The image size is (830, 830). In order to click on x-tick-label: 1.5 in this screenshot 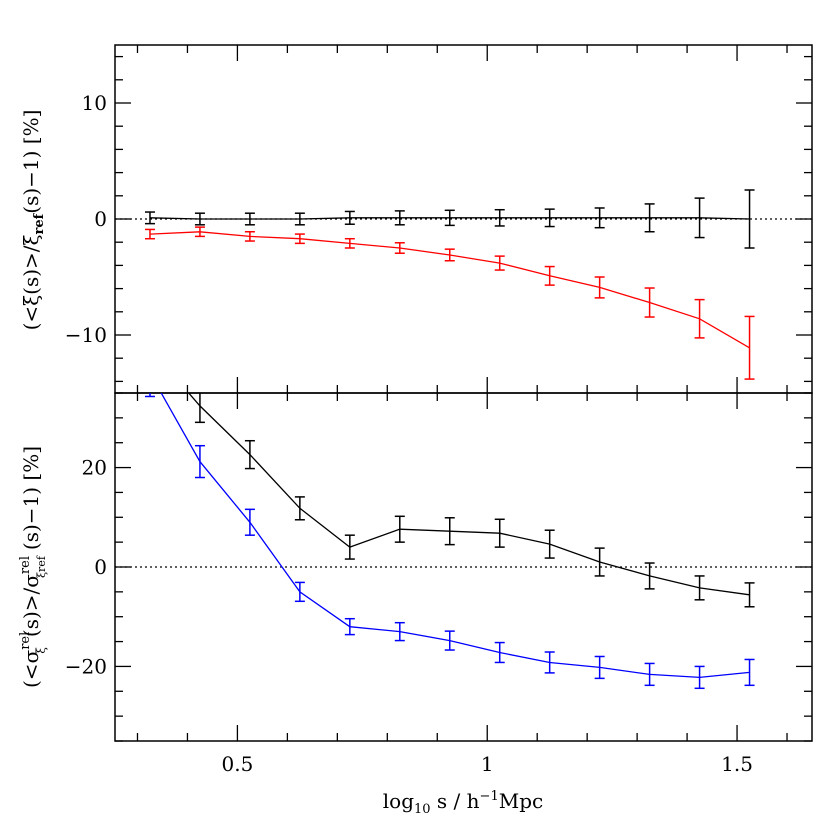, I will do `click(737, 764)`.